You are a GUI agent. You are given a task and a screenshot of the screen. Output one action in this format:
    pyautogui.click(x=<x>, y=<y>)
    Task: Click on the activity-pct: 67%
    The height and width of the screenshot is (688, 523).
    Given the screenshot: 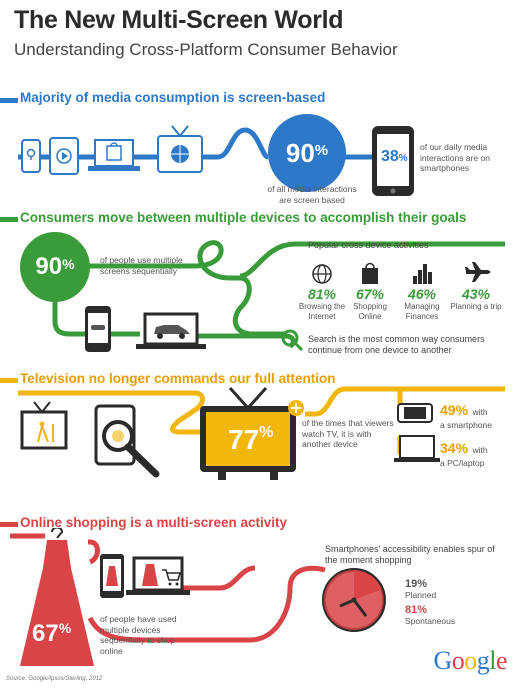 What is the action you would take?
    pyautogui.click(x=370, y=294)
    